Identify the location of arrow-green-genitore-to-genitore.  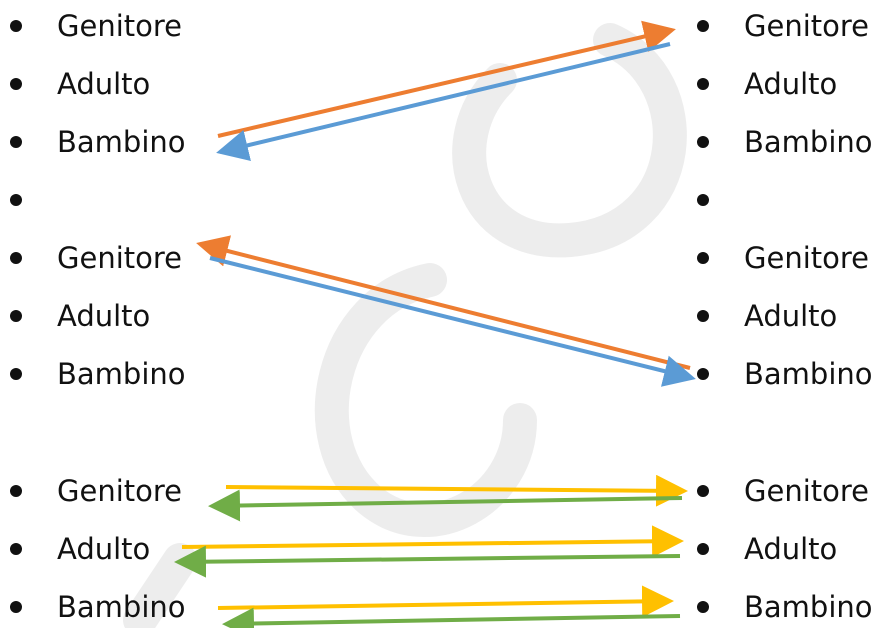
(445, 505).